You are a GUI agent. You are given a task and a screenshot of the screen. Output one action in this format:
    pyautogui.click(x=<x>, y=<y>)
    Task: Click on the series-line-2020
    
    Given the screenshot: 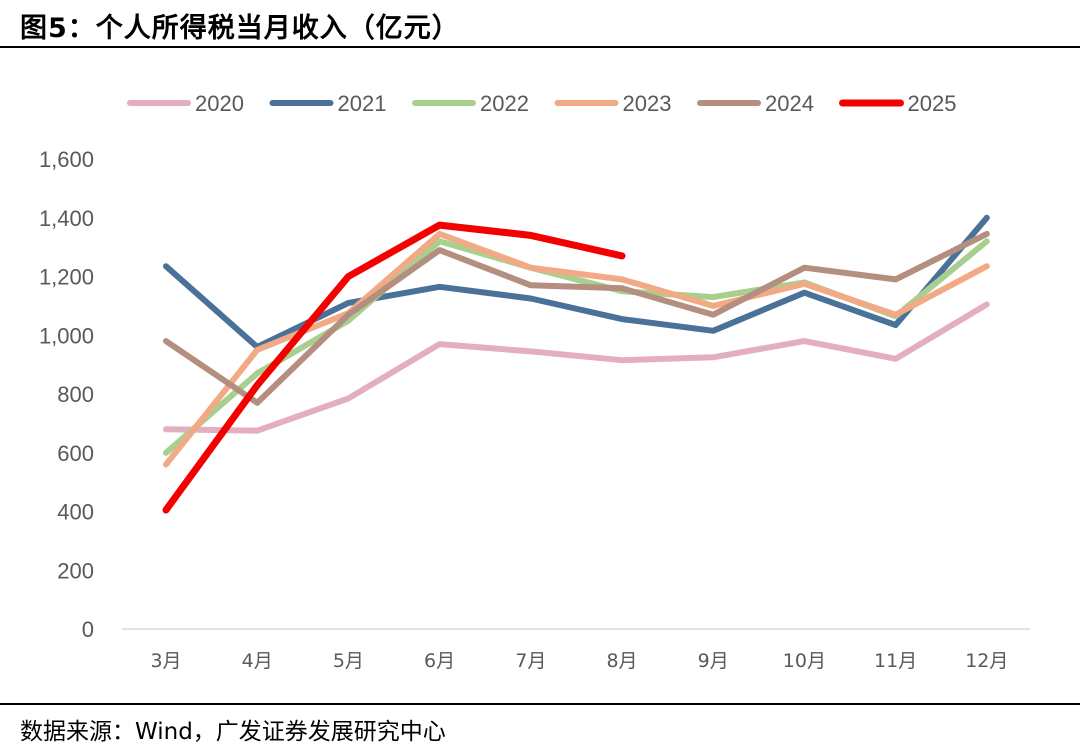 What is the action you would take?
    pyautogui.click(x=576, y=367)
    